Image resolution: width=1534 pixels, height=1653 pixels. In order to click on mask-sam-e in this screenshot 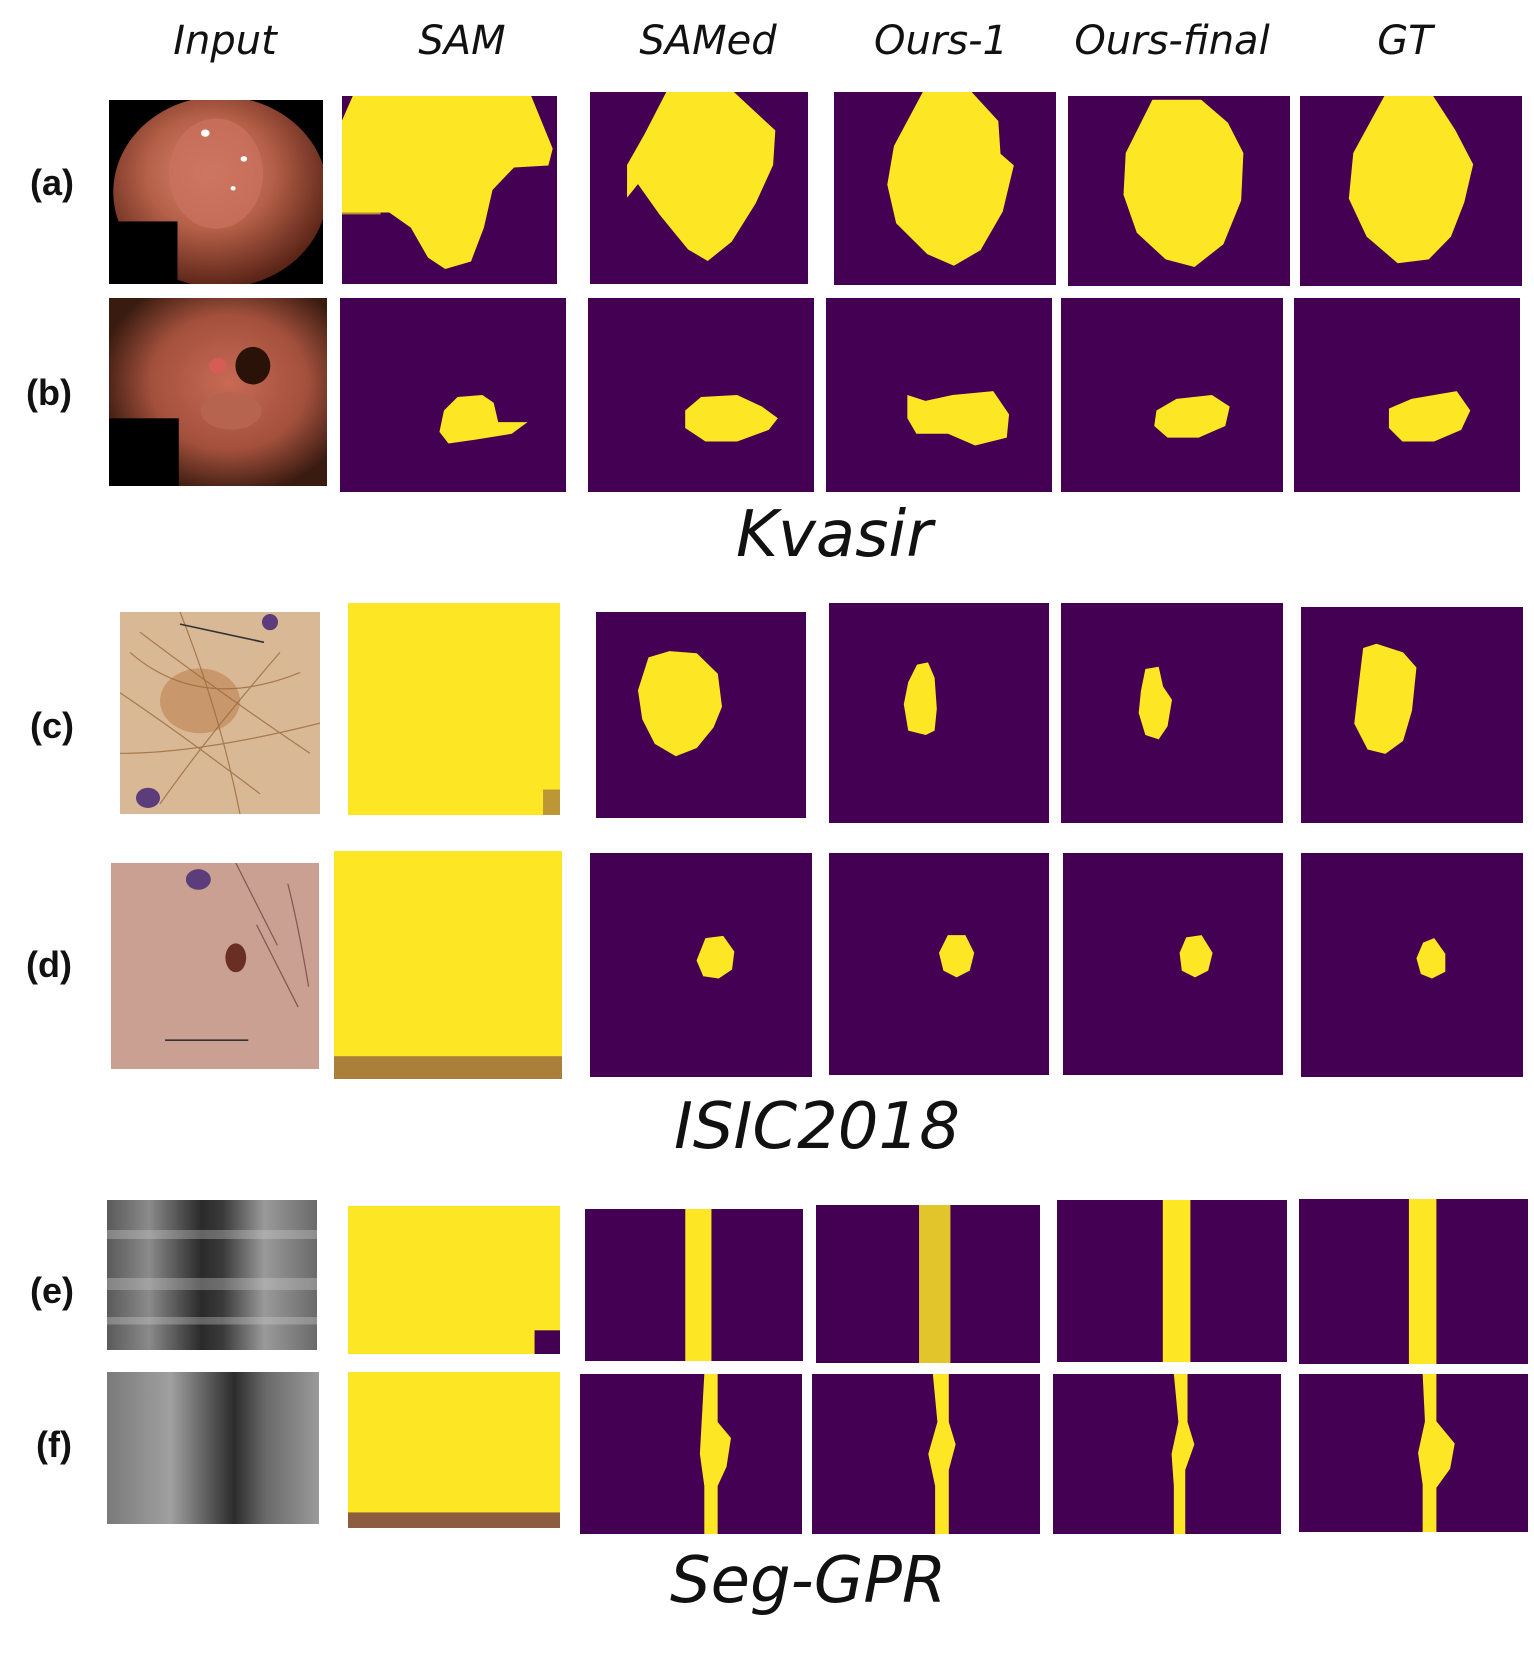, I will do `click(454, 1280)`.